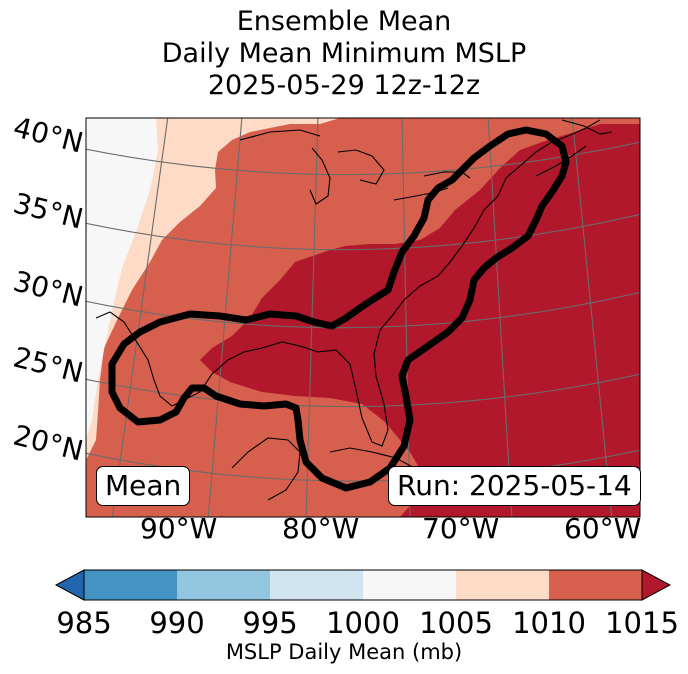  I want to click on colorbar-tick-1015: 1015, so click(642, 623).